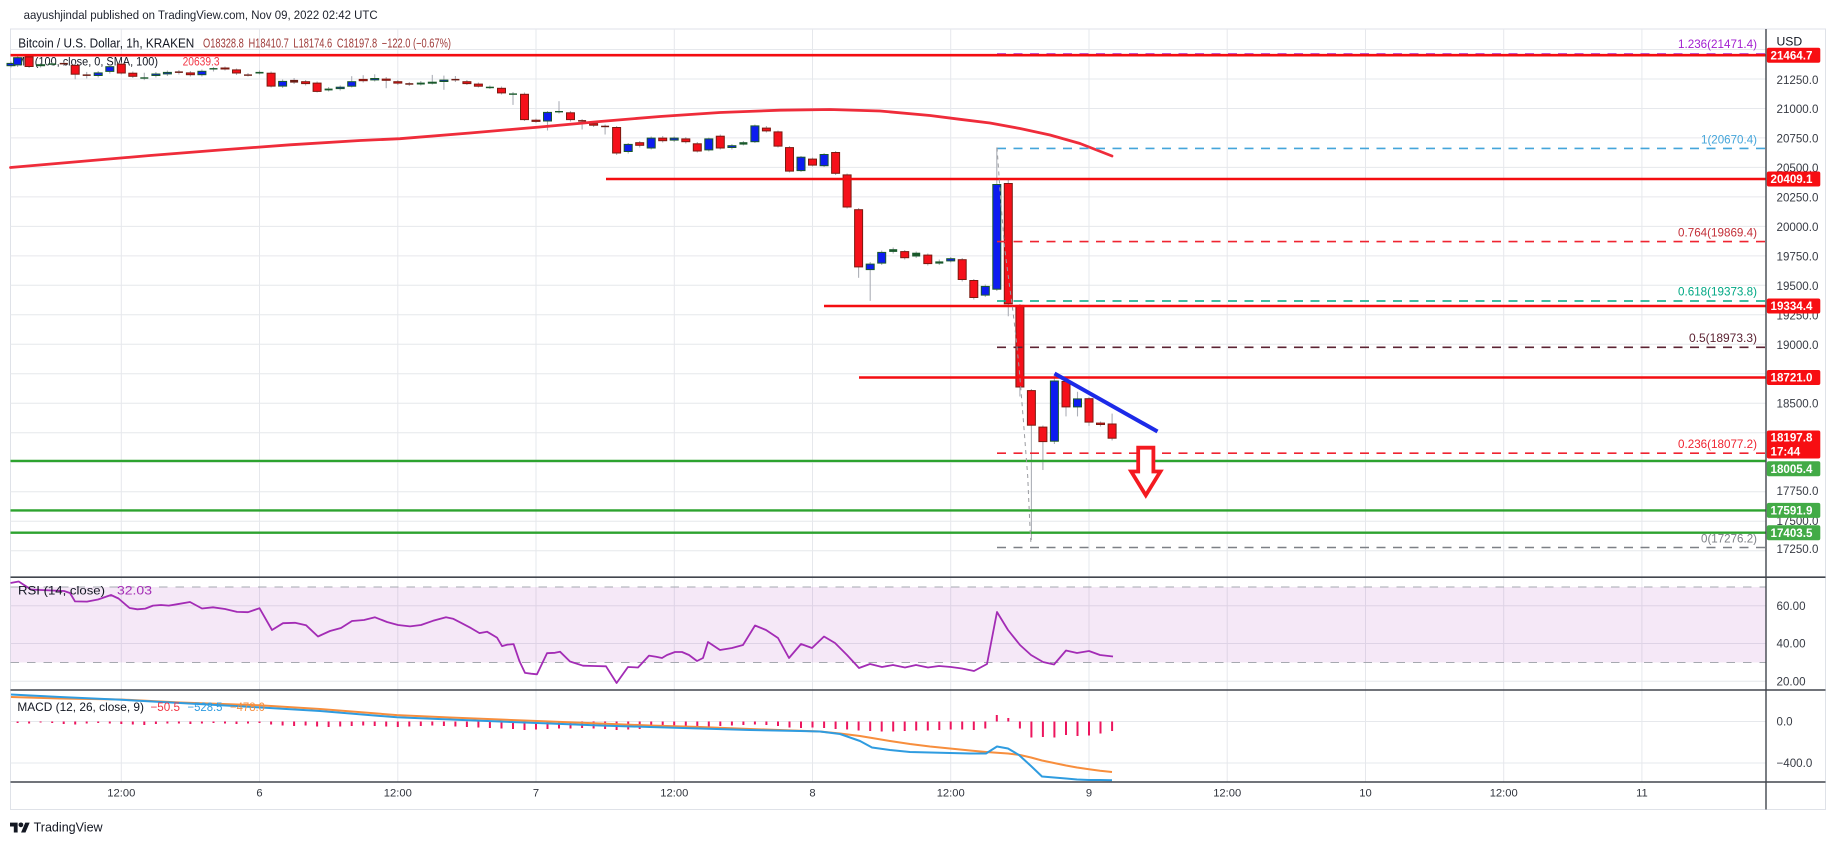 The width and height of the screenshot is (1834, 850). What do you see at coordinates (1717, 44) in the screenshot?
I see `svg-text: 1.236(21471.4)` at bounding box center [1717, 44].